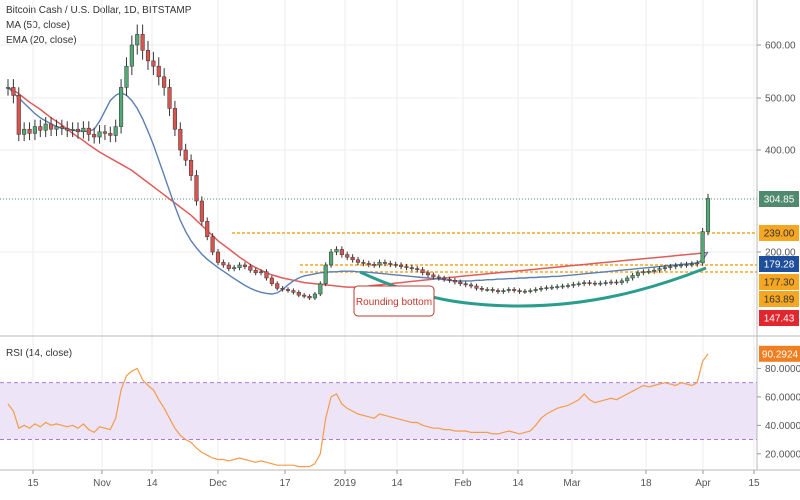 Image resolution: width=800 pixels, height=500 pixels. I want to click on rsi-band, so click(378, 411).